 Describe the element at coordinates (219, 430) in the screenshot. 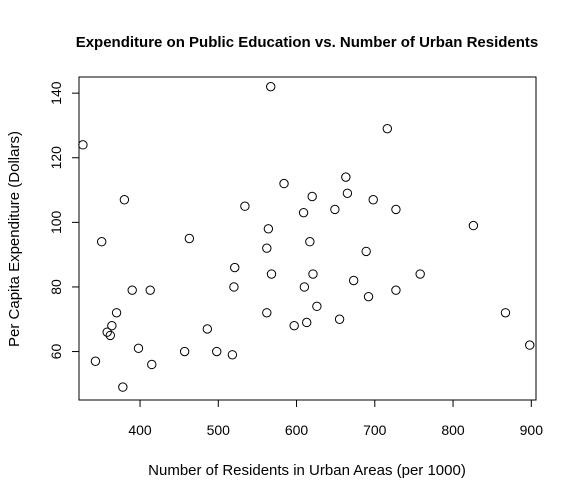

I see `x-tick-label: 500` at that location.